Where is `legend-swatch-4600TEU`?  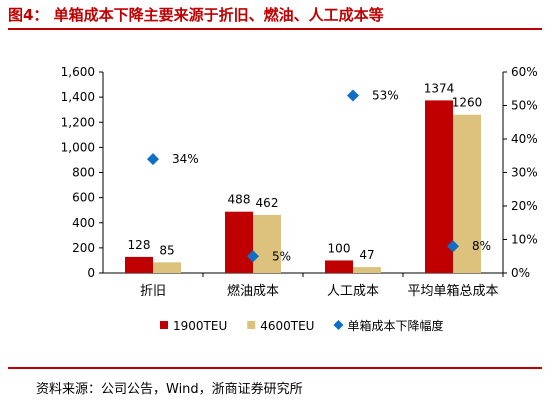
legend-swatch-4600TEU is located at coordinates (251, 325).